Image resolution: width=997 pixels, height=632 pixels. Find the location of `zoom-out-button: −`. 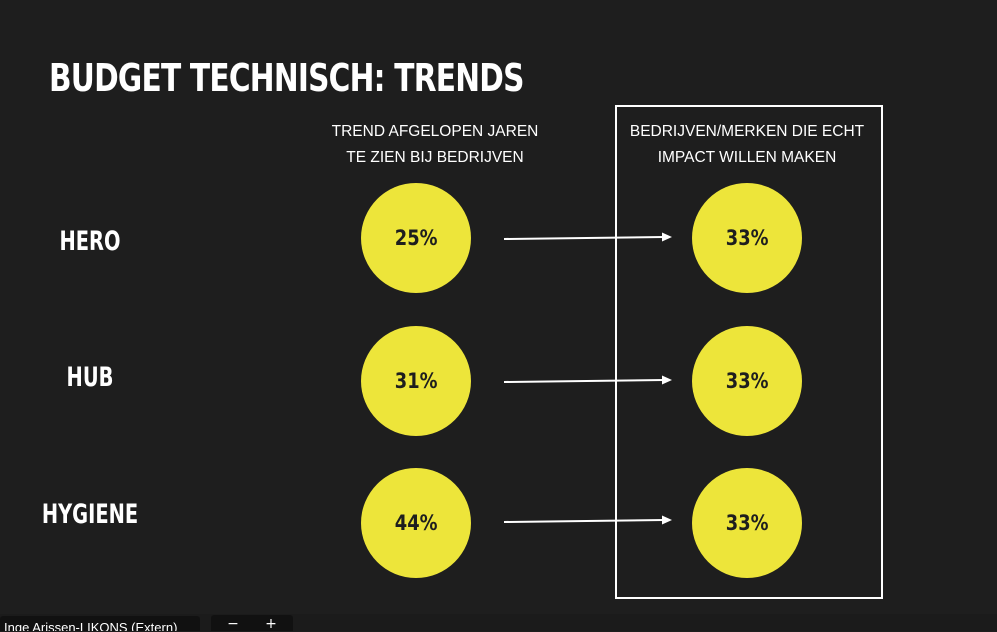

zoom-out-button: − is located at coordinates (233, 624).